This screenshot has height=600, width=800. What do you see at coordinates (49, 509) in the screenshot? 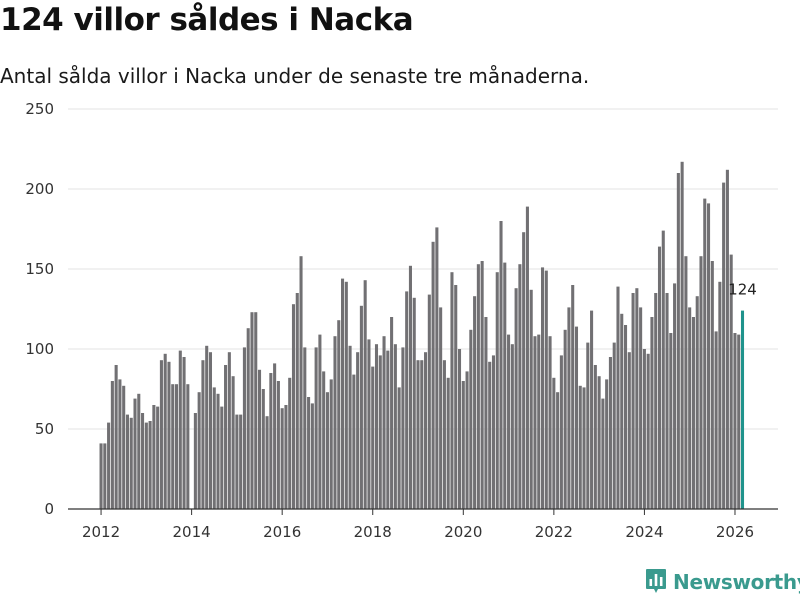
I see `y-tick-label: 0` at bounding box center [49, 509].